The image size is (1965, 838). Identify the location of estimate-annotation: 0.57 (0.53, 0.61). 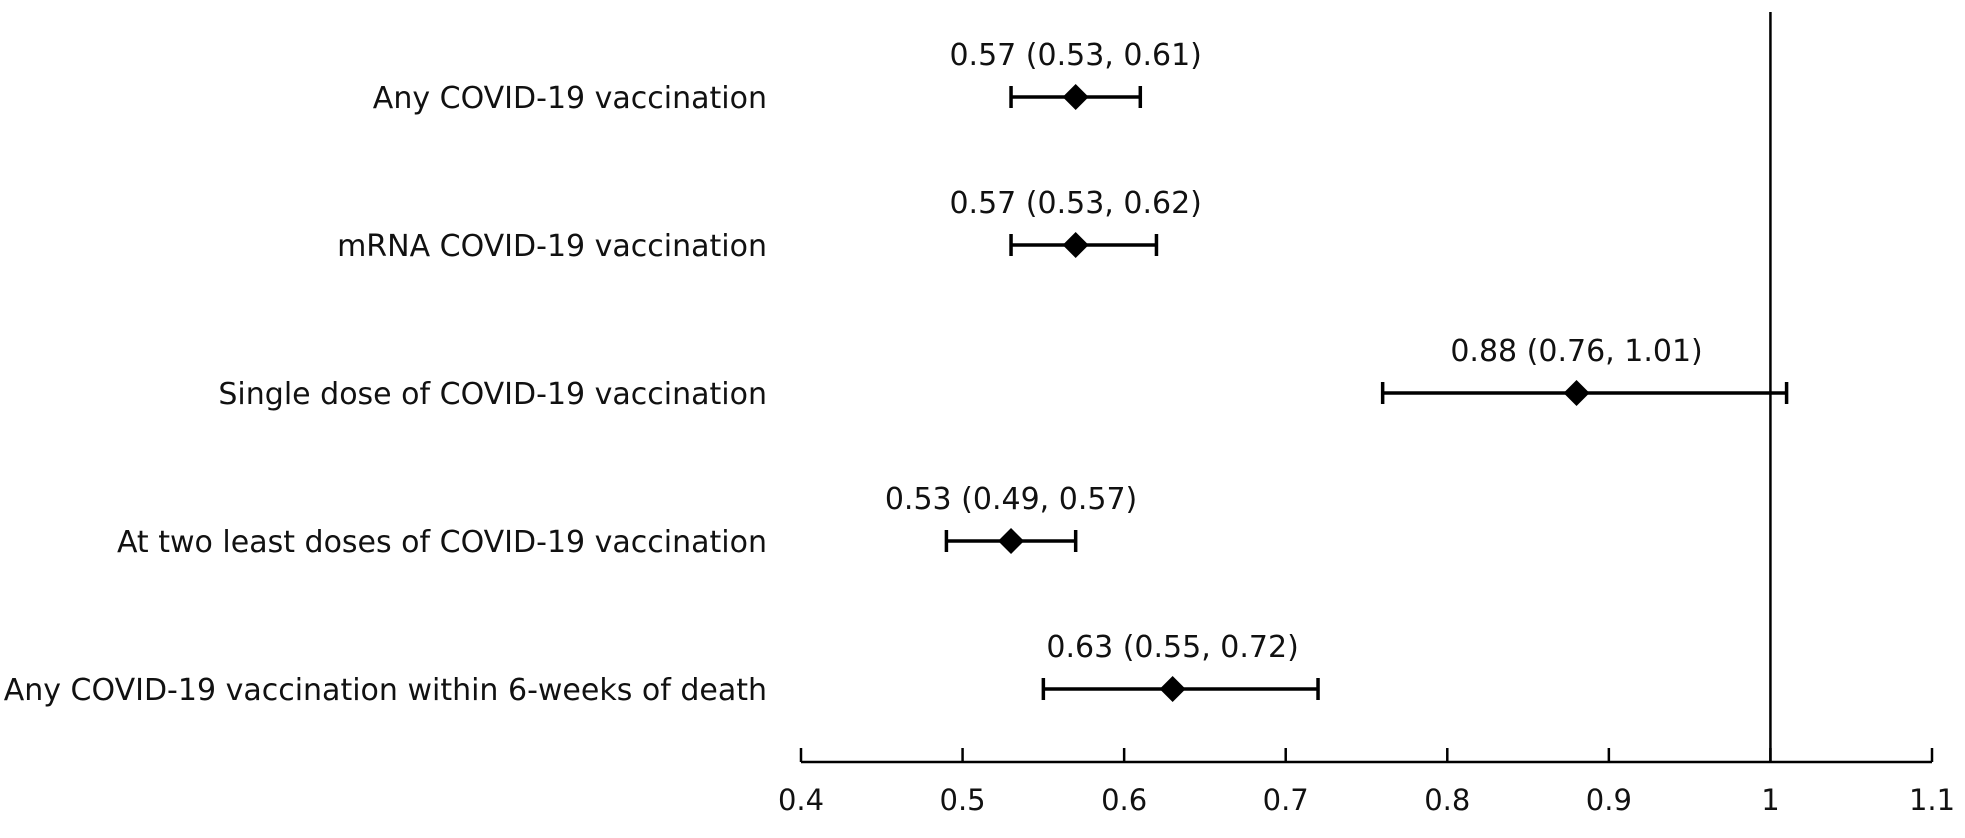
(1075, 55).